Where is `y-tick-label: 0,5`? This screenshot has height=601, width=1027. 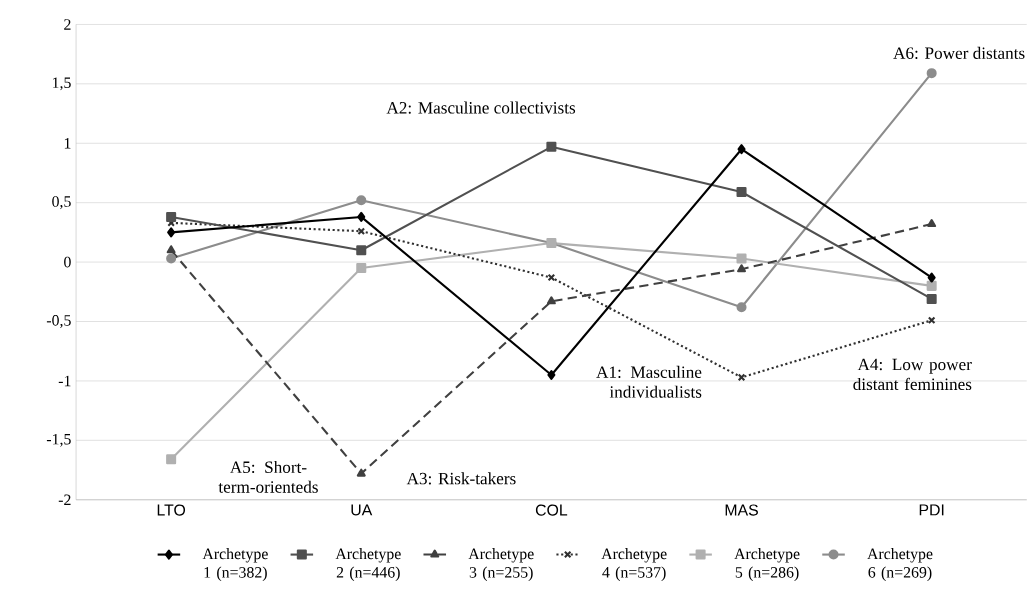 y-tick-label: 0,5 is located at coordinates (61, 203).